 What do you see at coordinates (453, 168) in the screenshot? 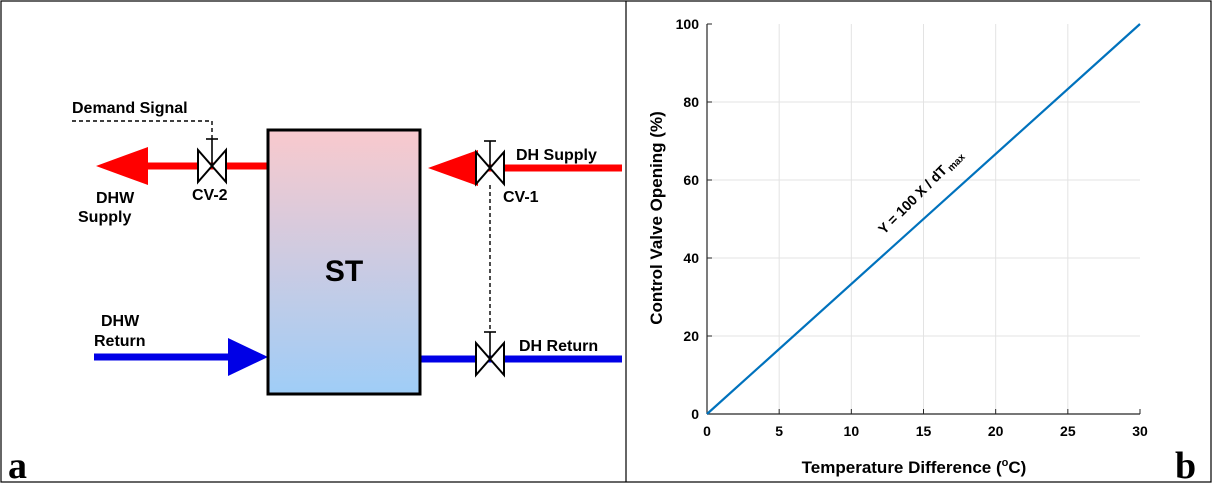
I see `dh-supply-arrowhead` at bounding box center [453, 168].